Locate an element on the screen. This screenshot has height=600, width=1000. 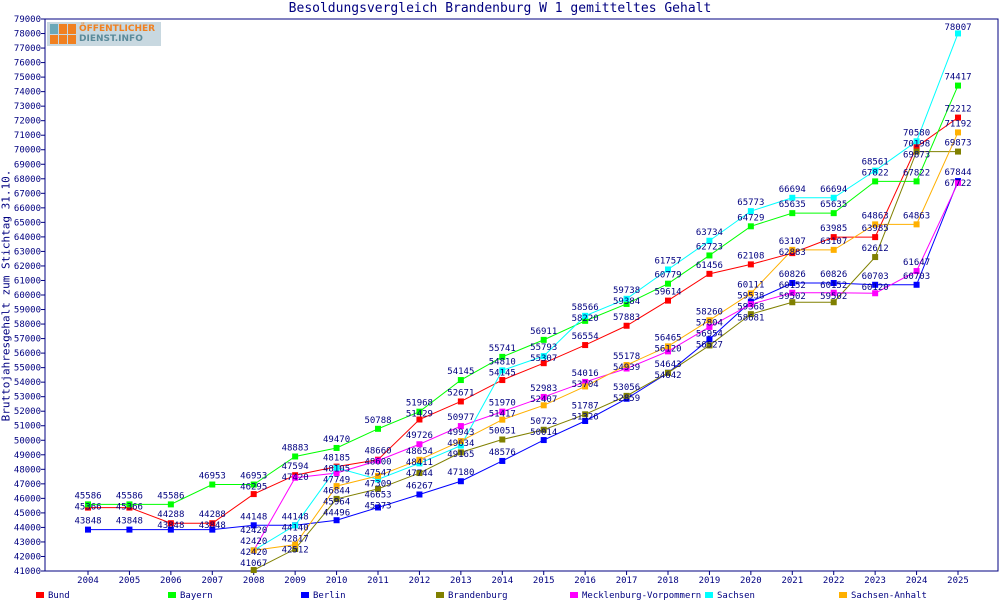
data-label: 47547 is located at coordinates (377, 474).